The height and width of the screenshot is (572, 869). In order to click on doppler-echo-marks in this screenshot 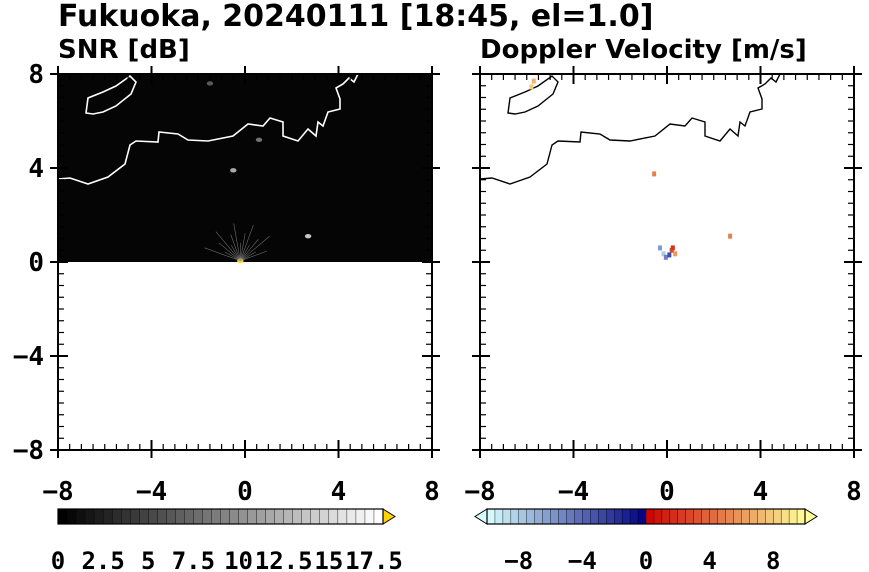, I will do `click(631, 169)`.